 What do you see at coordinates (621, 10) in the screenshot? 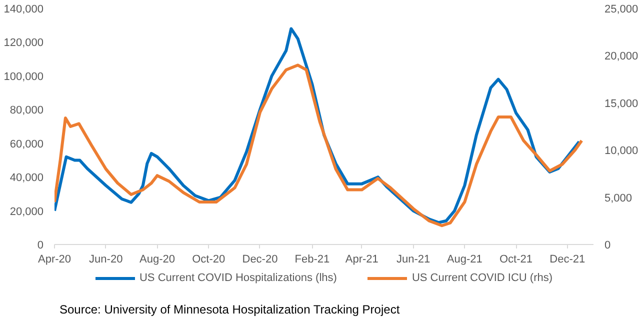
I see `y2-tick-label: 25,000` at bounding box center [621, 10].